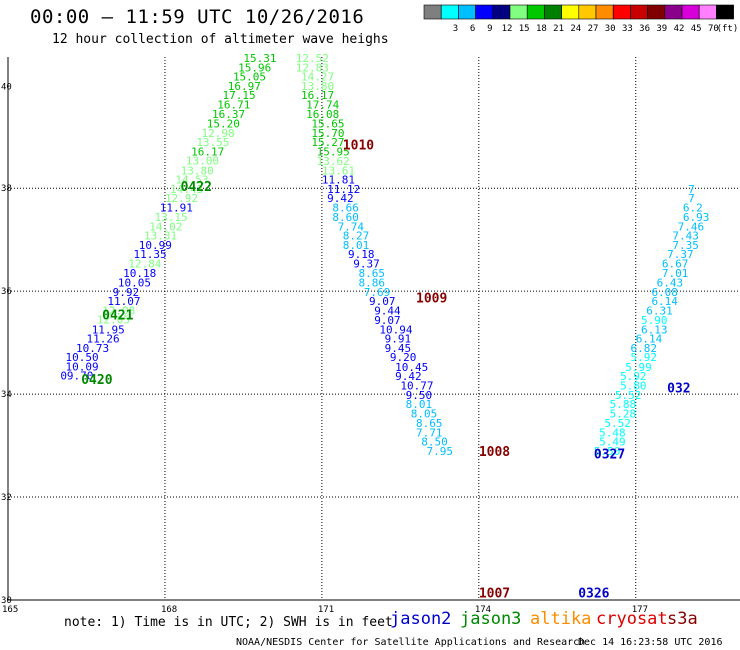  Describe the element at coordinates (82, 366) in the screenshot. I see `data-label-jason3: 10.09` at that location.